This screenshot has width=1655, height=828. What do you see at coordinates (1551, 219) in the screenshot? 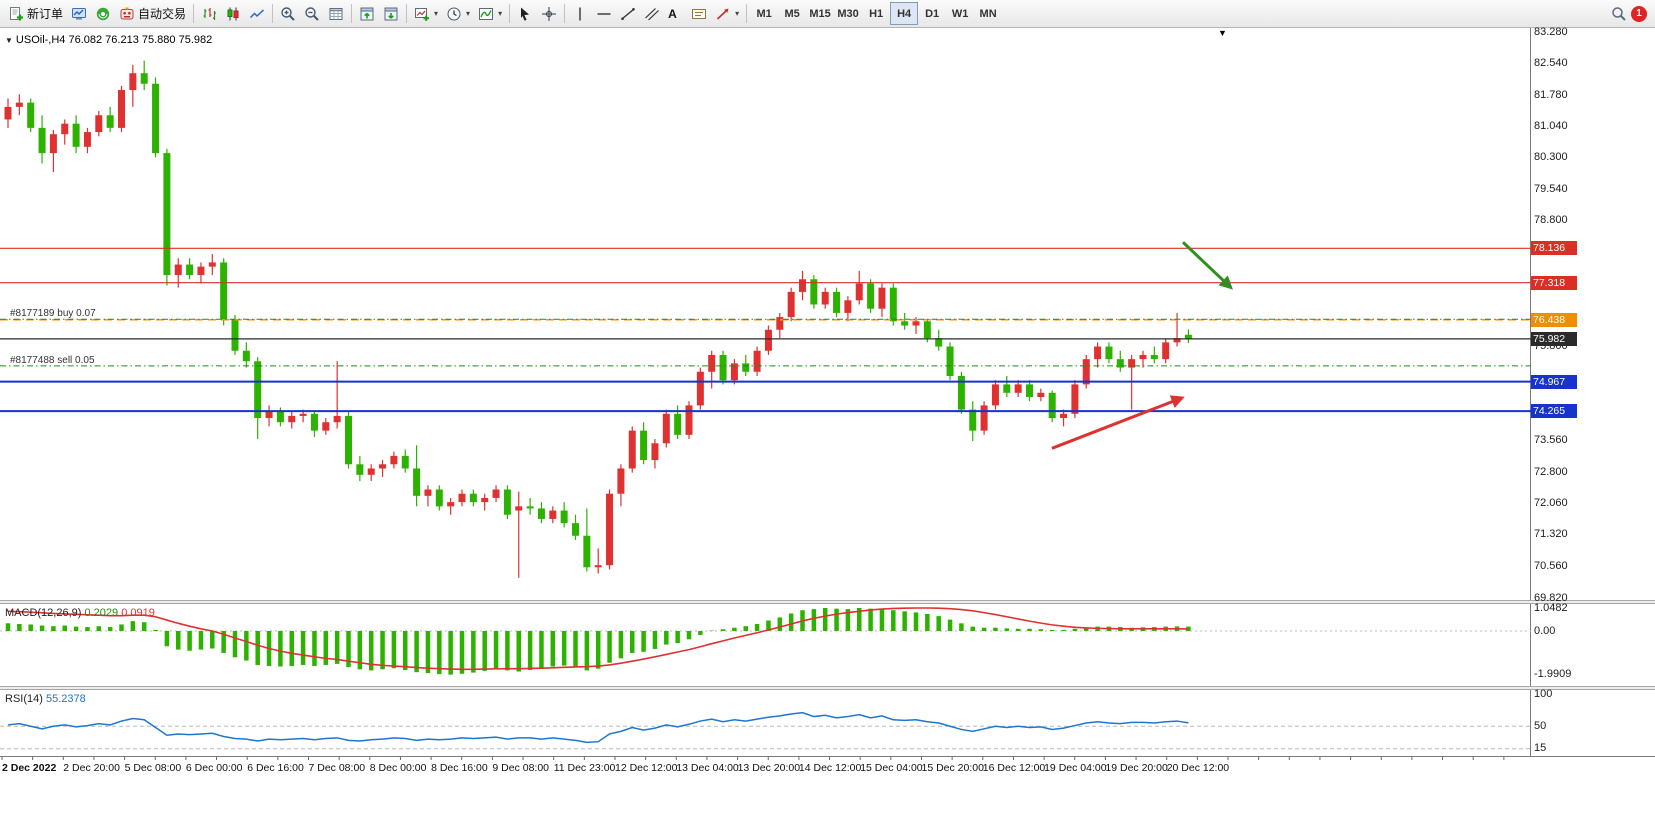
I see `price-tick: 78.800` at bounding box center [1551, 219].